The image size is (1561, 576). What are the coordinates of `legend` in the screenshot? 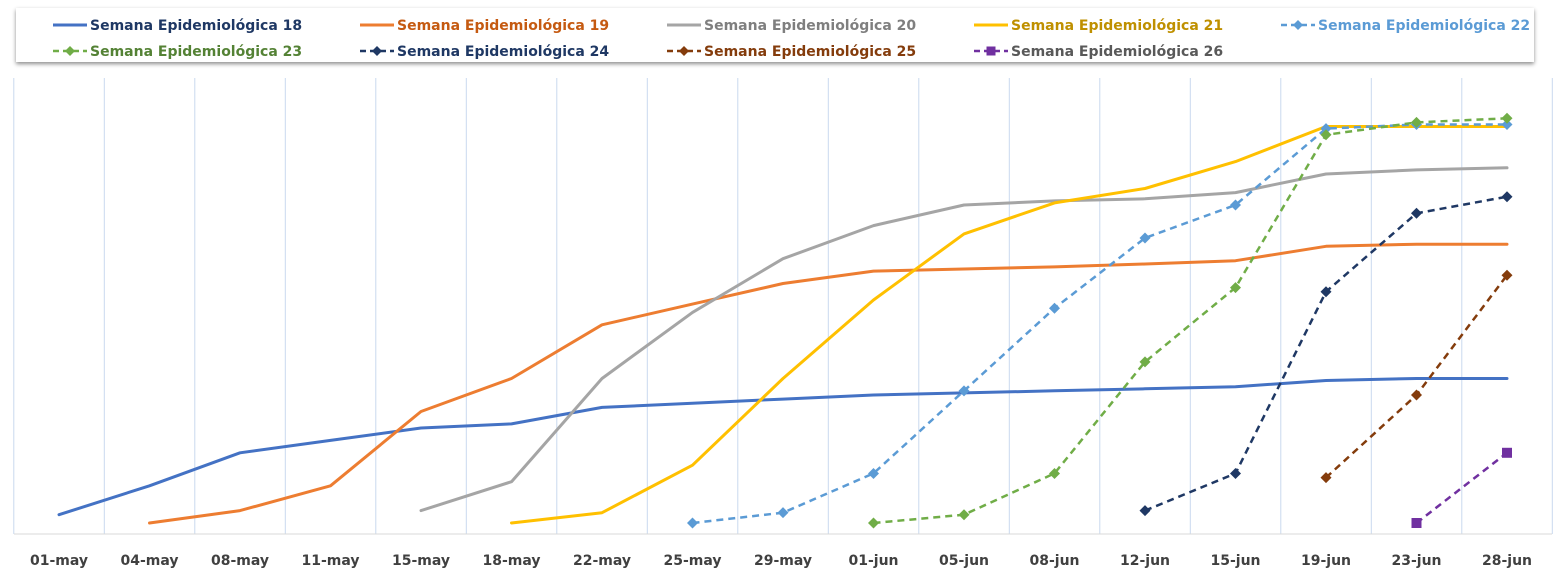 It's located at (775, 35).